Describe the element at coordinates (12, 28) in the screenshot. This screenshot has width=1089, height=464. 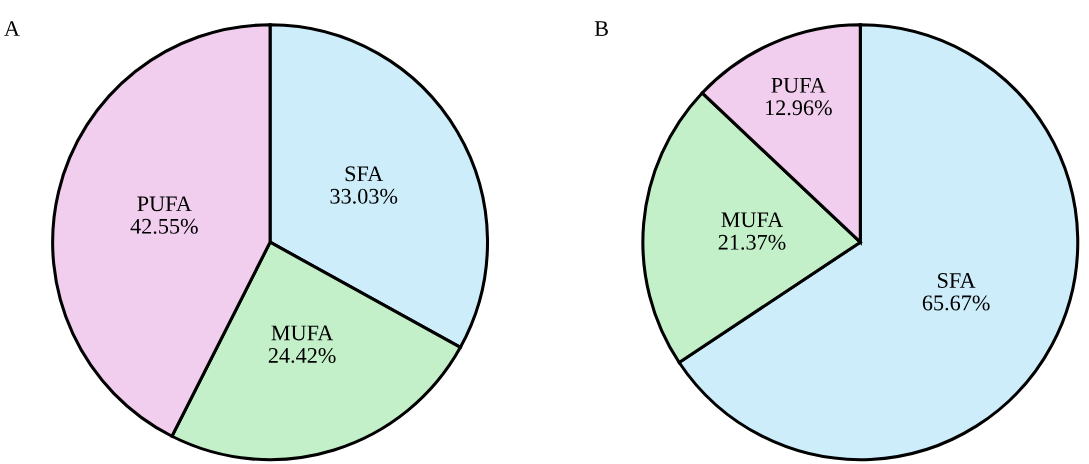
I see `chart-title: A` at that location.